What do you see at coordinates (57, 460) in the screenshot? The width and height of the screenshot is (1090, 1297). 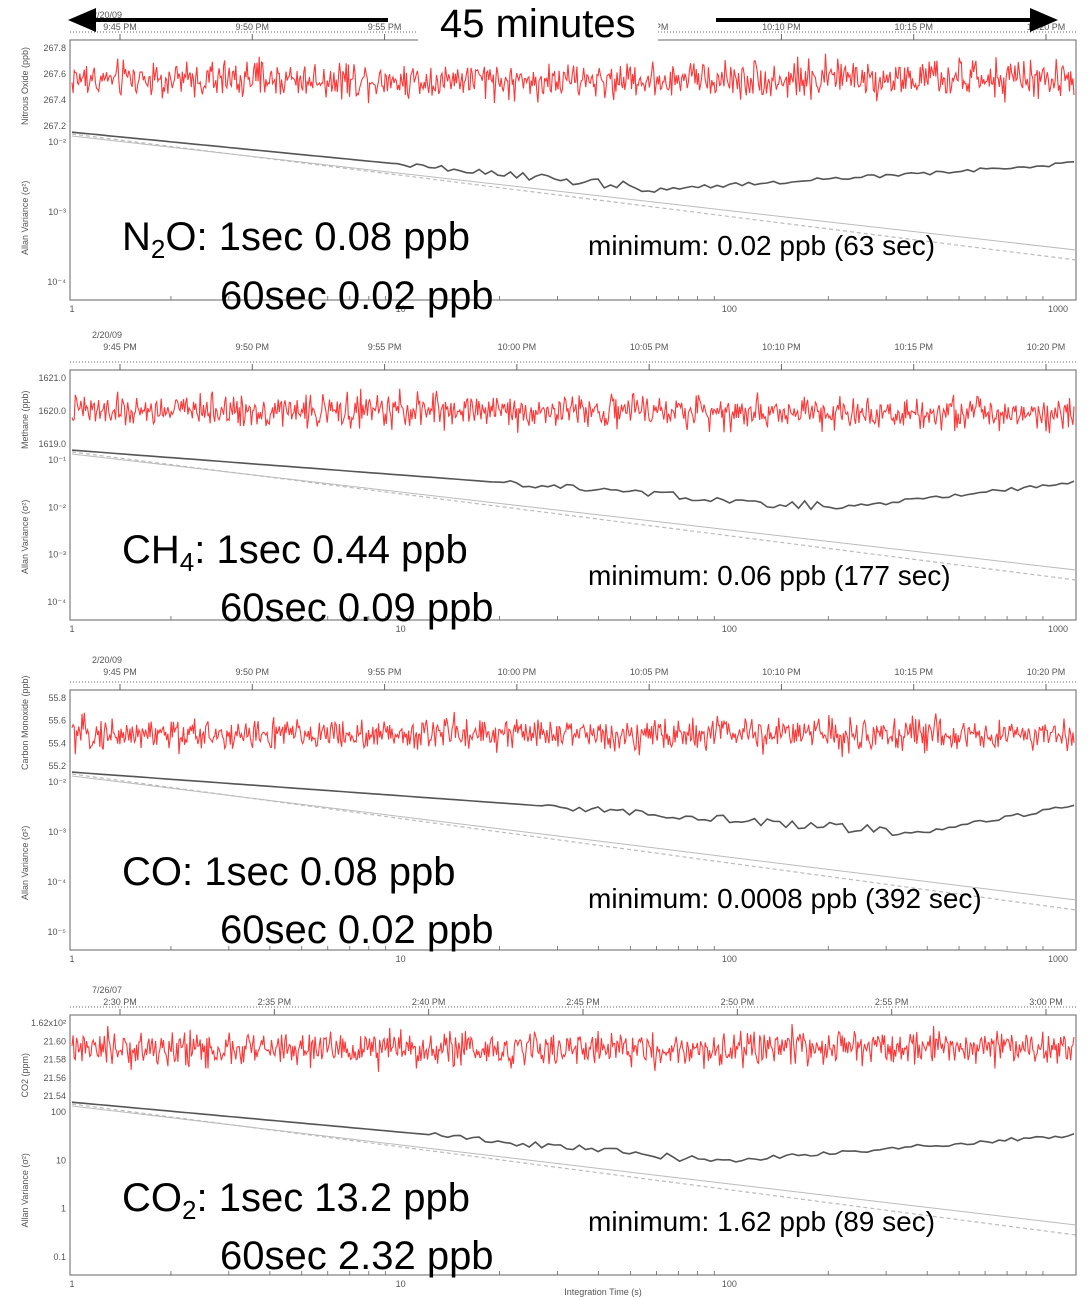 I see `av-ytick-label: 10⁻¹` at bounding box center [57, 460].